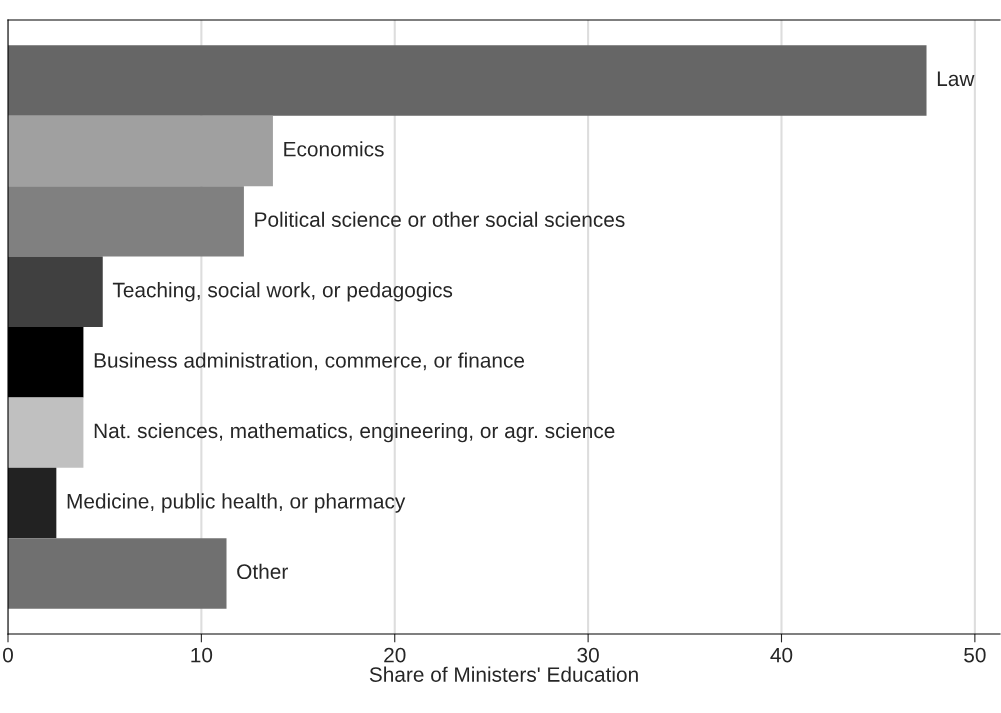  What do you see at coordinates (956, 79) in the screenshot?
I see `y-tick-label: Law` at bounding box center [956, 79].